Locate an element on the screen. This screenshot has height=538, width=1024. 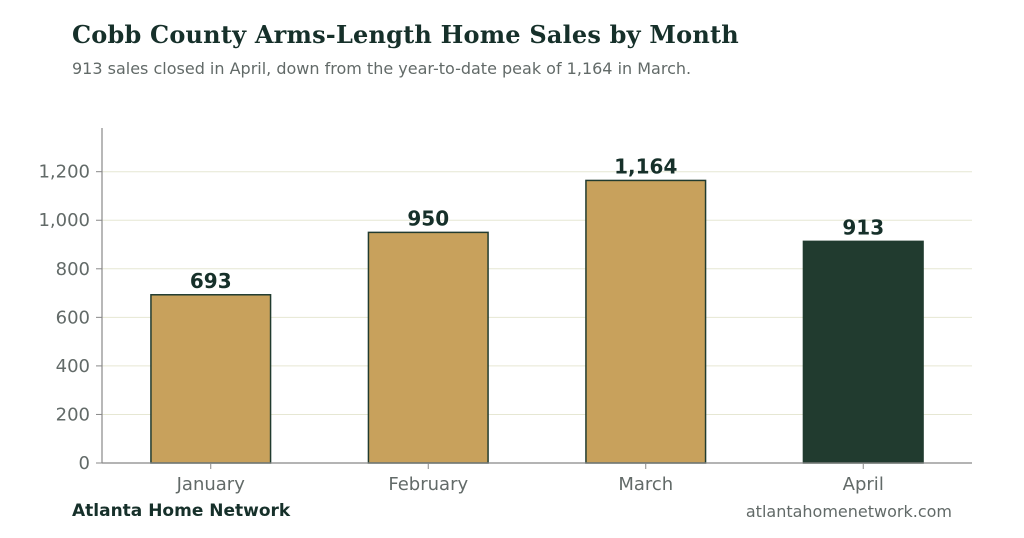
data-label: 1,164 is located at coordinates (645, 166).